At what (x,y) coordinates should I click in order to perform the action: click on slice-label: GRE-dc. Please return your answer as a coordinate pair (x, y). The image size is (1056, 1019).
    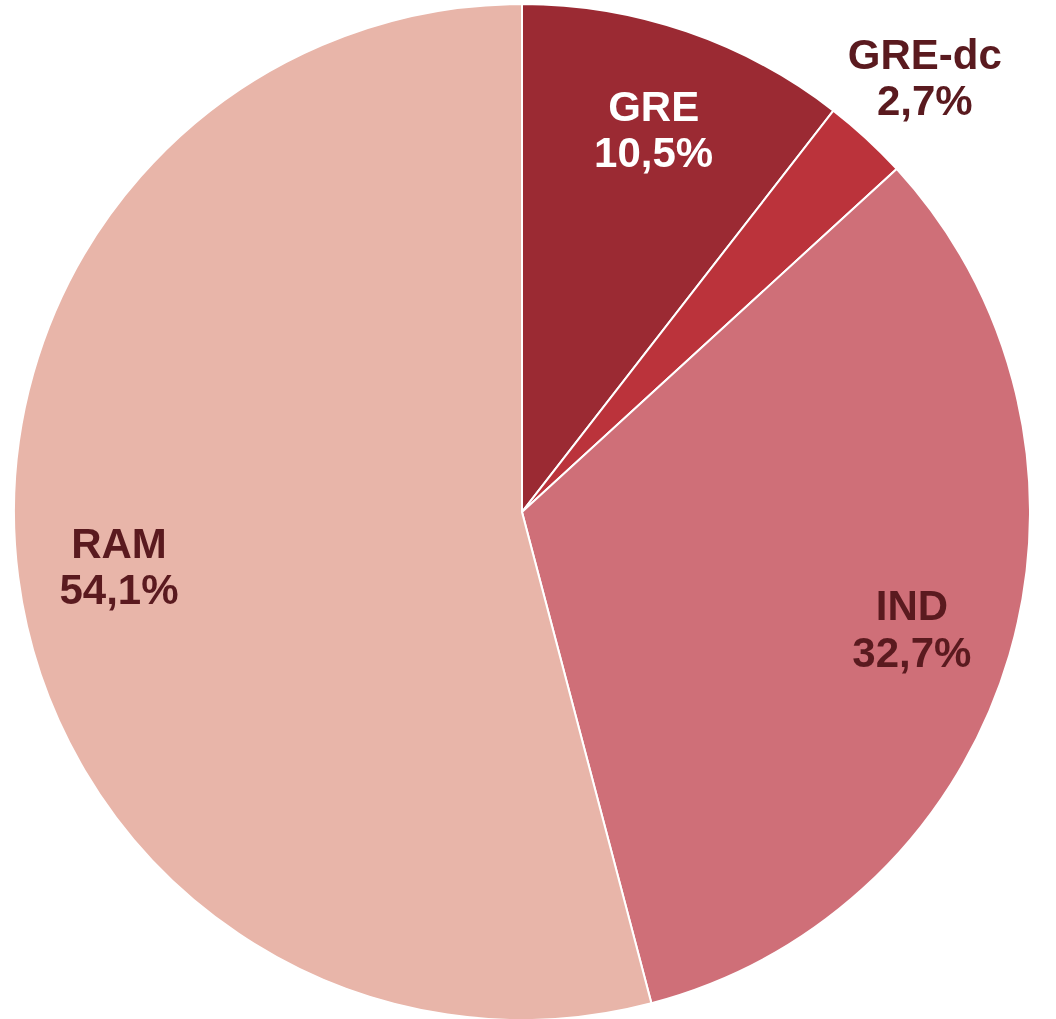
    Looking at the image, I should click on (924, 54).